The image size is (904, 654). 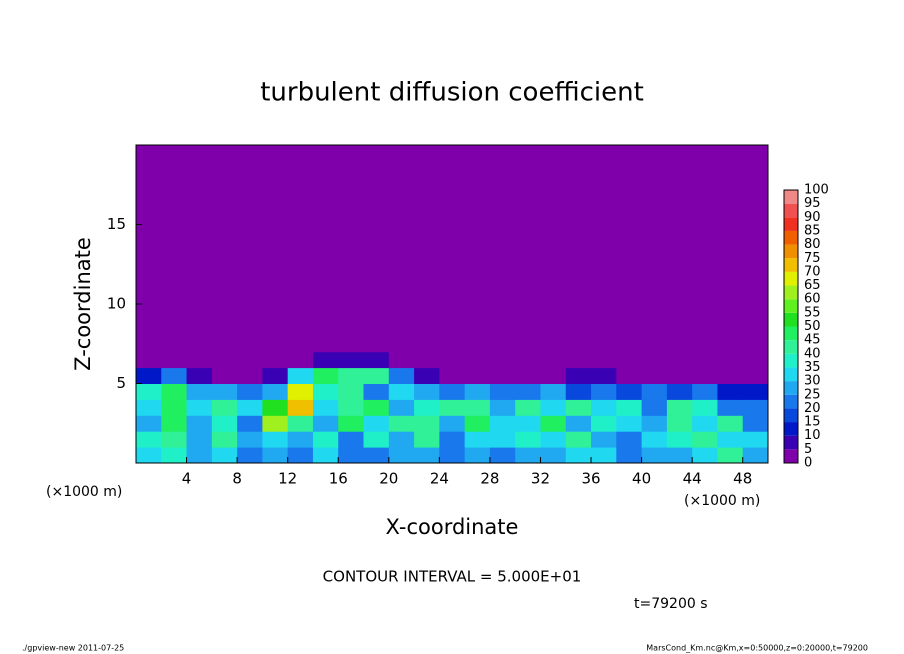 What do you see at coordinates (439, 479) in the screenshot?
I see `x-tick-label: 24` at bounding box center [439, 479].